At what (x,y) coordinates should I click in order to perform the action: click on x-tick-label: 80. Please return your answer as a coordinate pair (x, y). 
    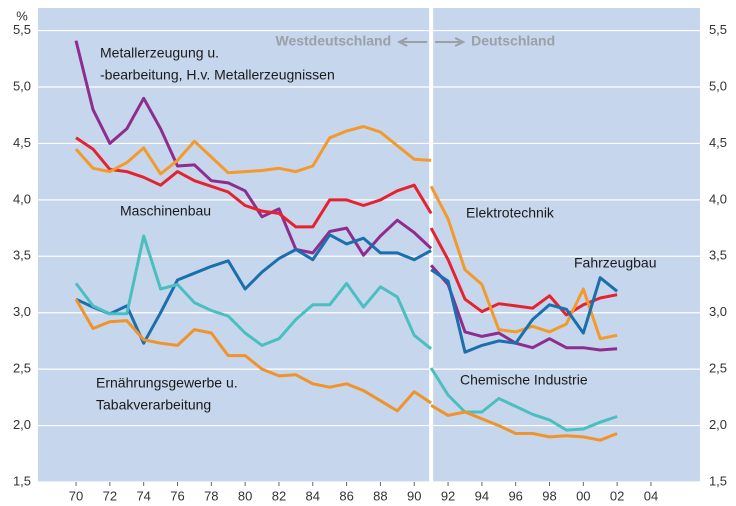
    Looking at the image, I should click on (245, 495).